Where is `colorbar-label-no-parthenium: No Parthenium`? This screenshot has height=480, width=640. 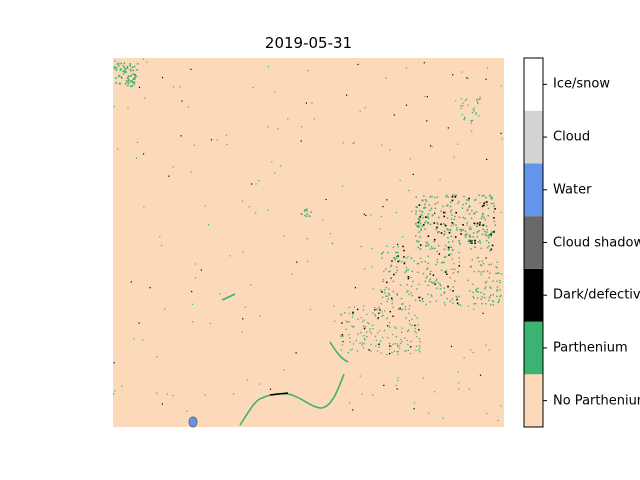
colorbar-label-no-parthenium: No Parthenium is located at coordinates (596, 401).